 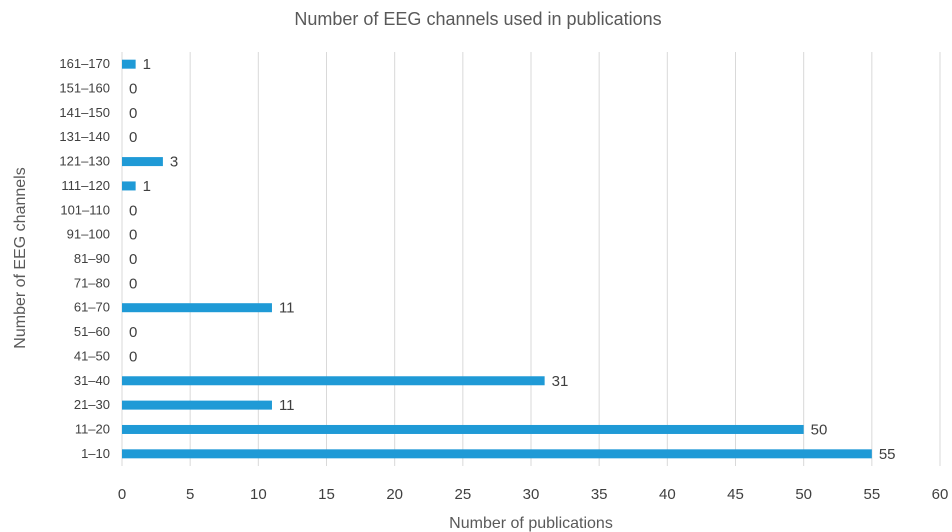 I want to click on x-tick-label: 15, so click(x=326, y=494).